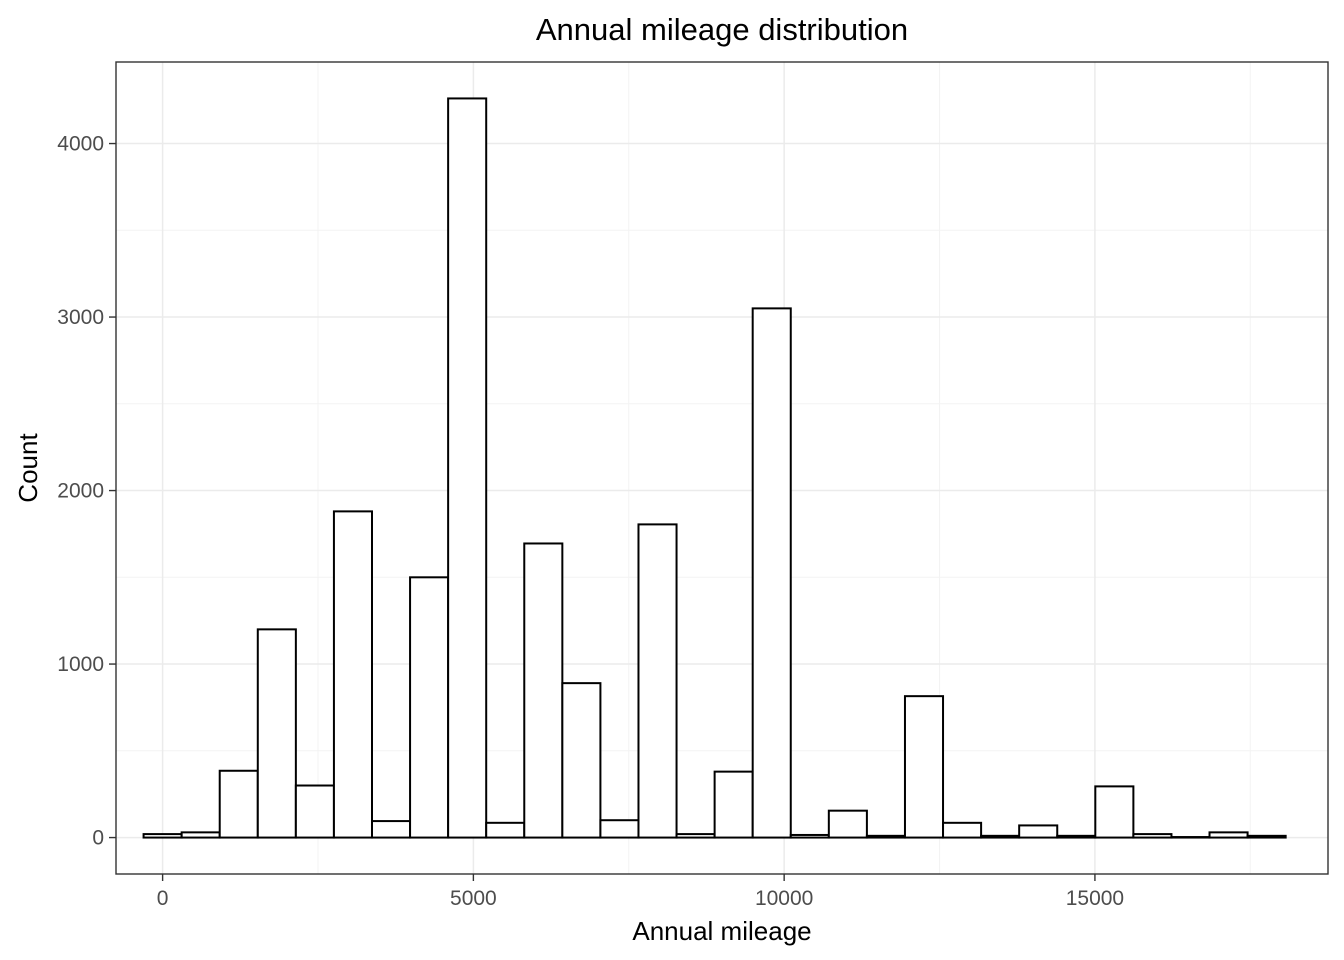 The height and width of the screenshot is (960, 1344). What do you see at coordinates (98, 838) in the screenshot?
I see `y-tick-label: 0` at bounding box center [98, 838].